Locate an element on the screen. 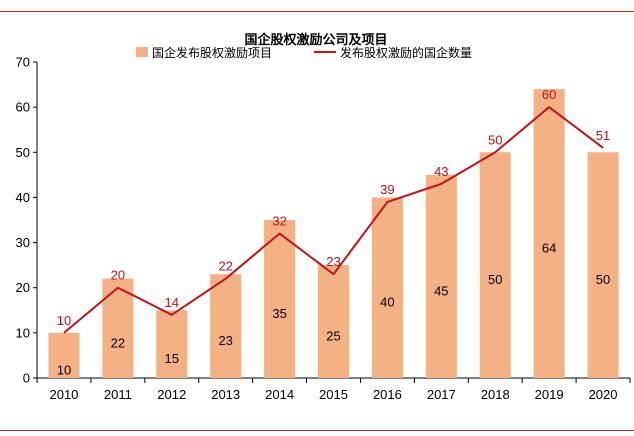  line-value-label: 50 is located at coordinates (495, 139).